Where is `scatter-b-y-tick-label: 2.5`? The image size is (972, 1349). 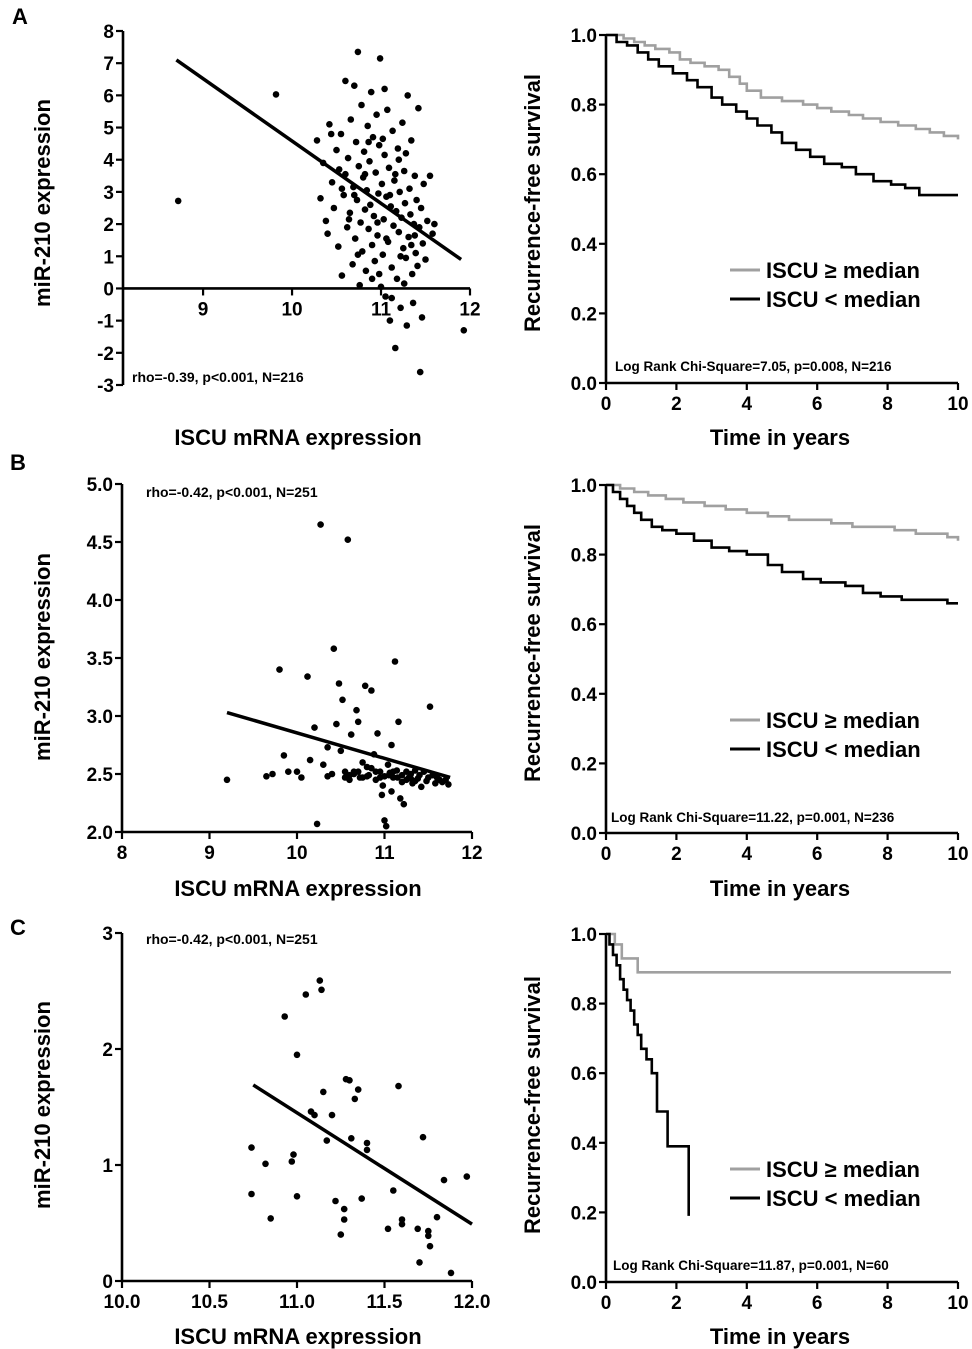 scatter-b-y-tick-label: 2.5 is located at coordinates (100, 775).